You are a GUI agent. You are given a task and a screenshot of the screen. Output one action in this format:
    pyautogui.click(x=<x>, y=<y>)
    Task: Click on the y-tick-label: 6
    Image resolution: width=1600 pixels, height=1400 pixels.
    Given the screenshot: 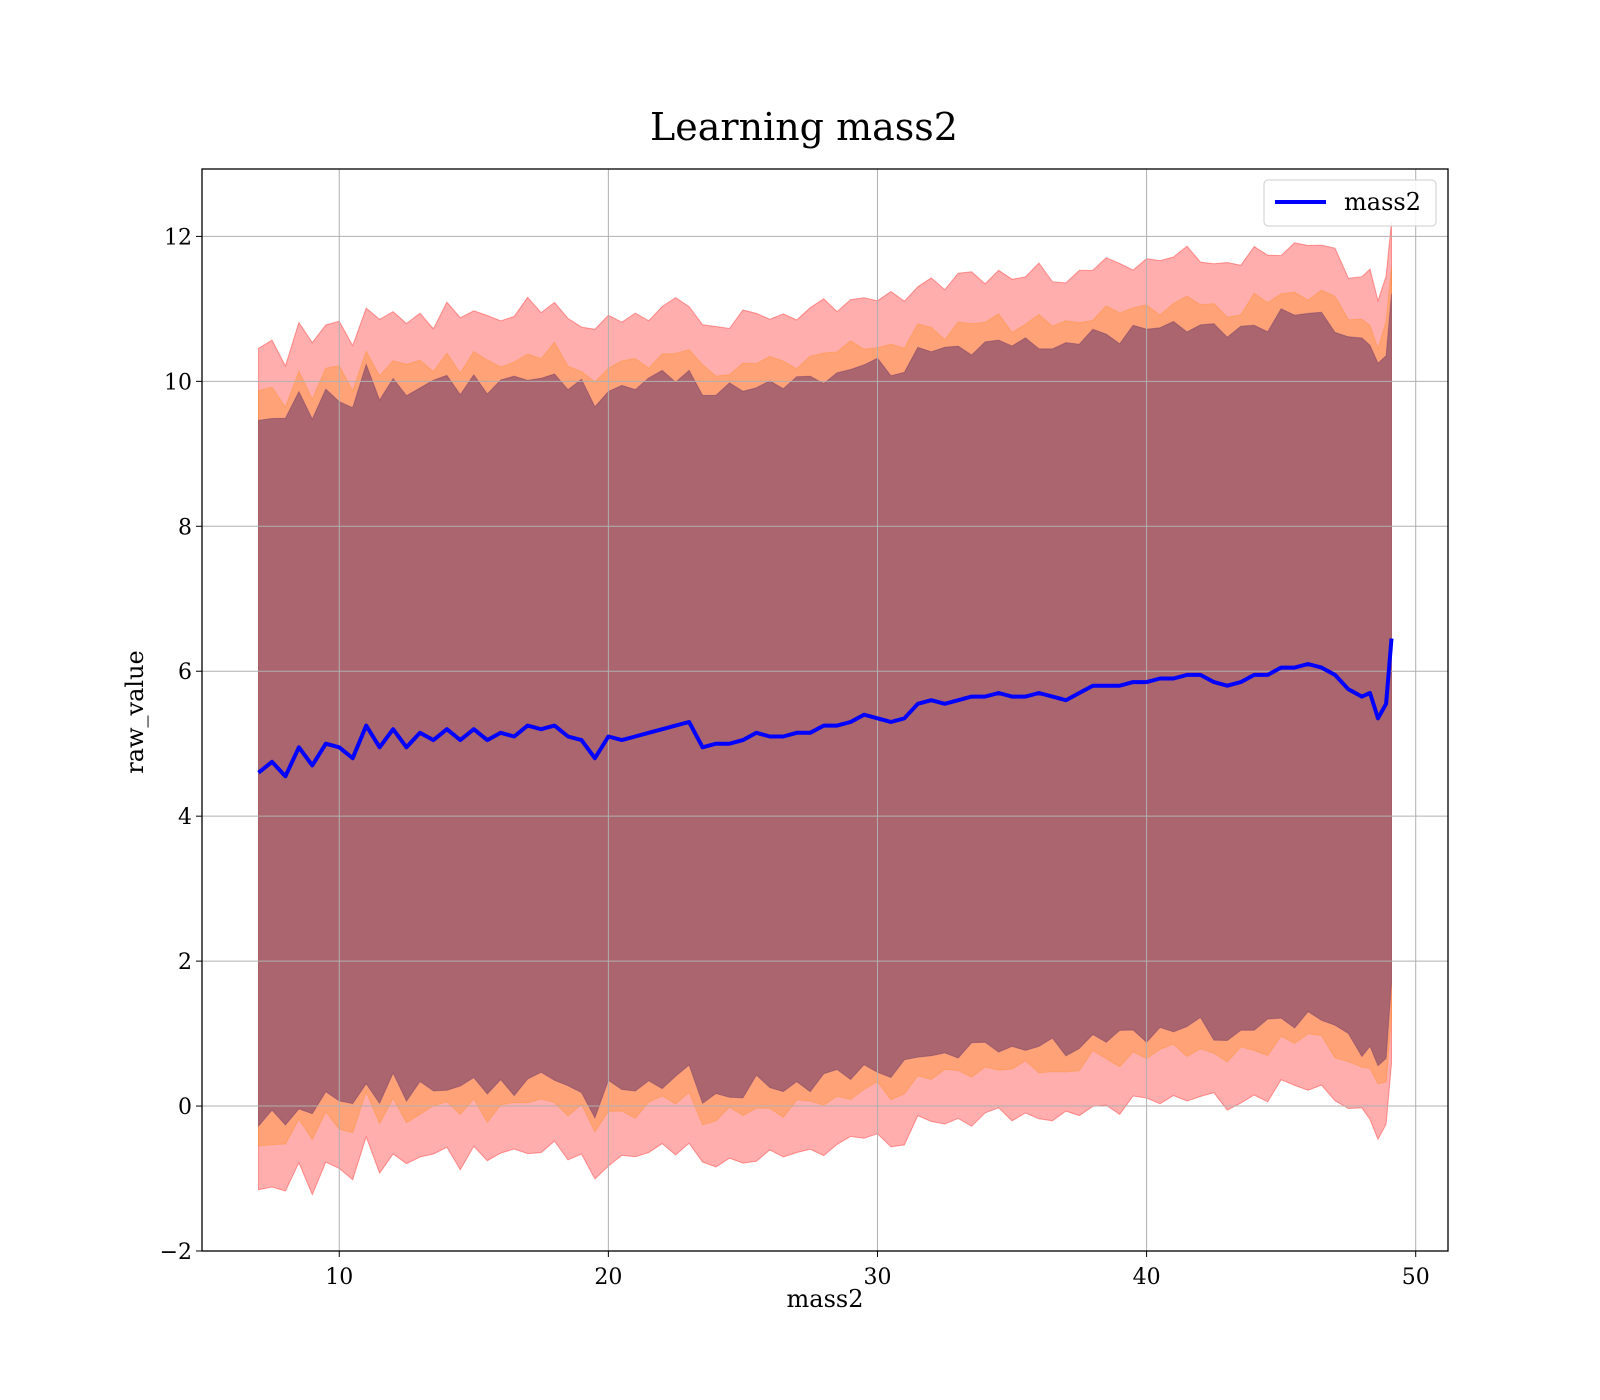 What is the action you would take?
    pyautogui.click(x=185, y=672)
    